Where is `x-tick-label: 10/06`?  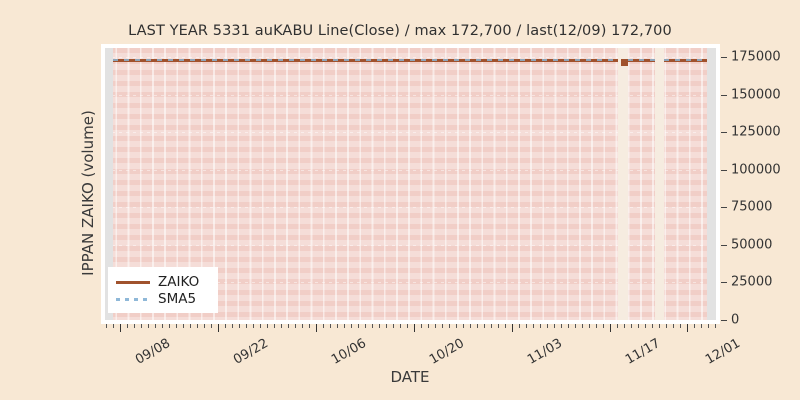 x-tick-label: 10/06 is located at coordinates (349, 352).